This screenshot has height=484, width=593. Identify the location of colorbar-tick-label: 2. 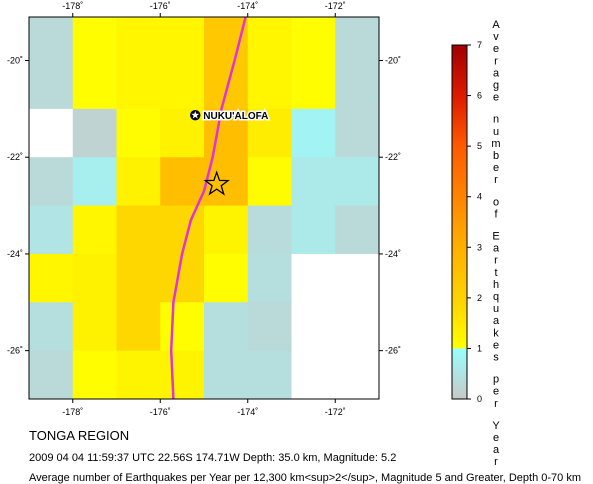
(479, 298).